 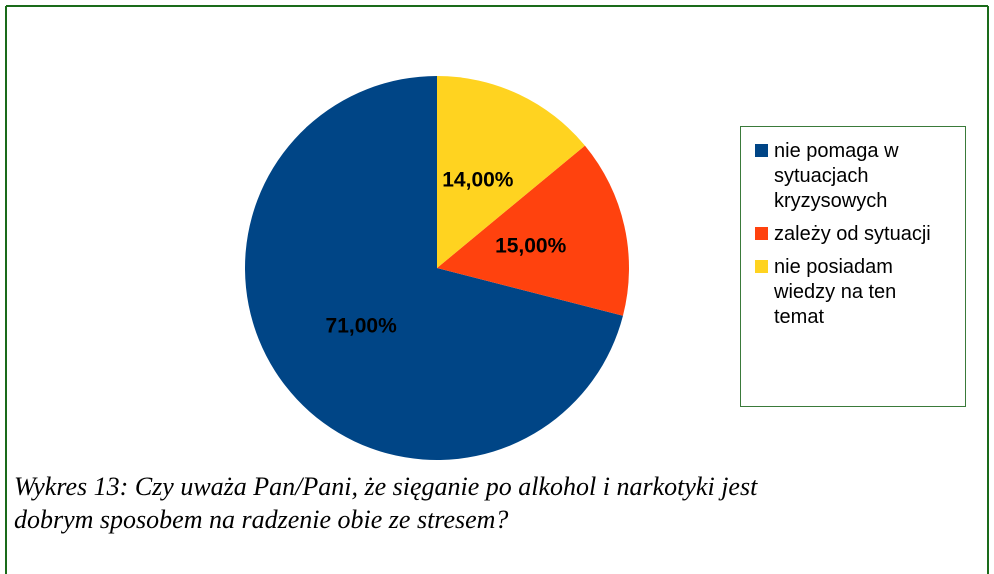 What do you see at coordinates (852, 234) in the screenshot?
I see `legend-label: zależy od sytuacji` at bounding box center [852, 234].